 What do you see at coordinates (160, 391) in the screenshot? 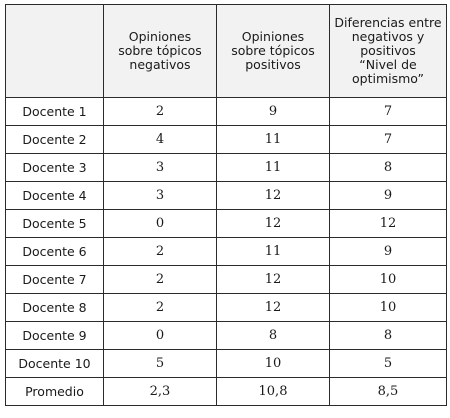
I see `negative-value-cell: 2,3` at bounding box center [160, 391].